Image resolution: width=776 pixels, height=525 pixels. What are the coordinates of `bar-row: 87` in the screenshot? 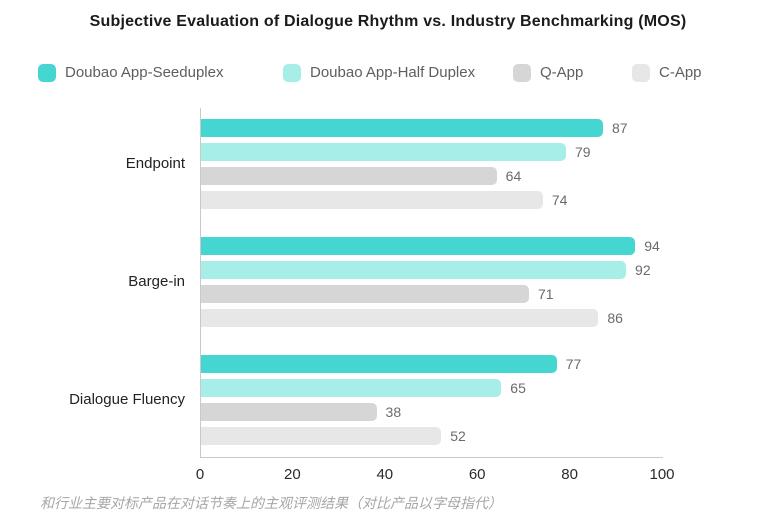 It's located at (432, 128).